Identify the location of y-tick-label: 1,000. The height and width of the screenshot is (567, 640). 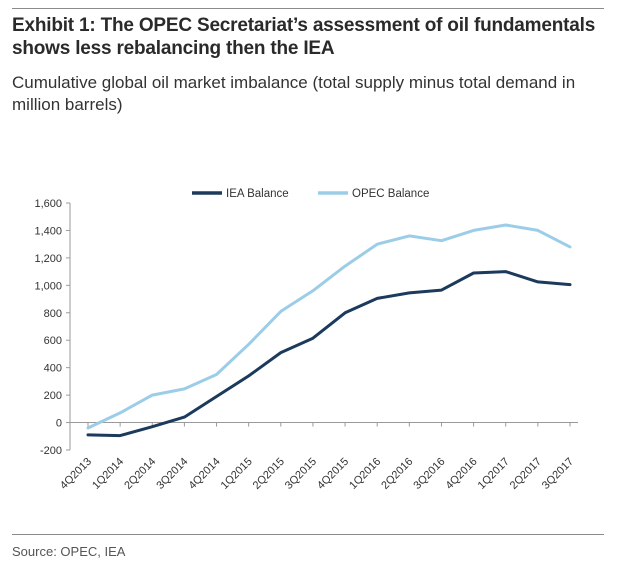
(48, 286).